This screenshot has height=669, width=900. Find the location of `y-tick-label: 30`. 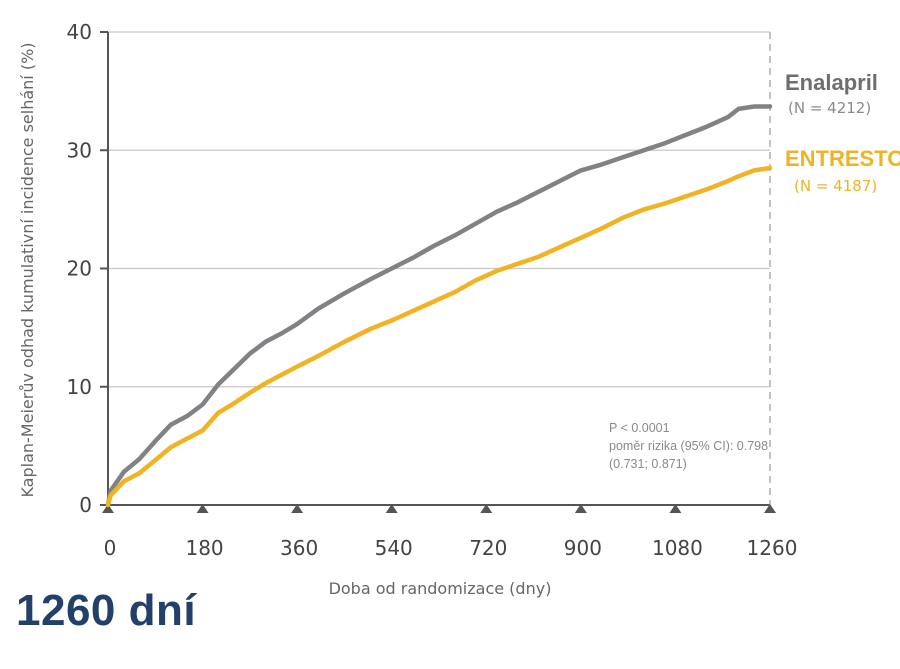

y-tick-label: 30 is located at coordinates (79, 150).